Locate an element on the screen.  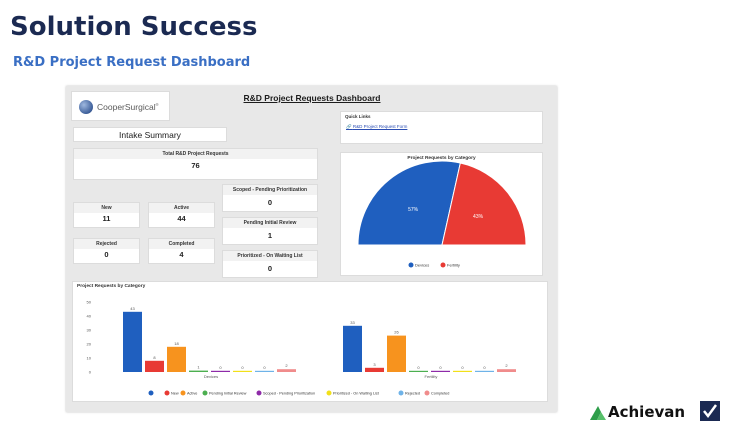
kpi-new-value: 11 is located at coordinates (106, 218).